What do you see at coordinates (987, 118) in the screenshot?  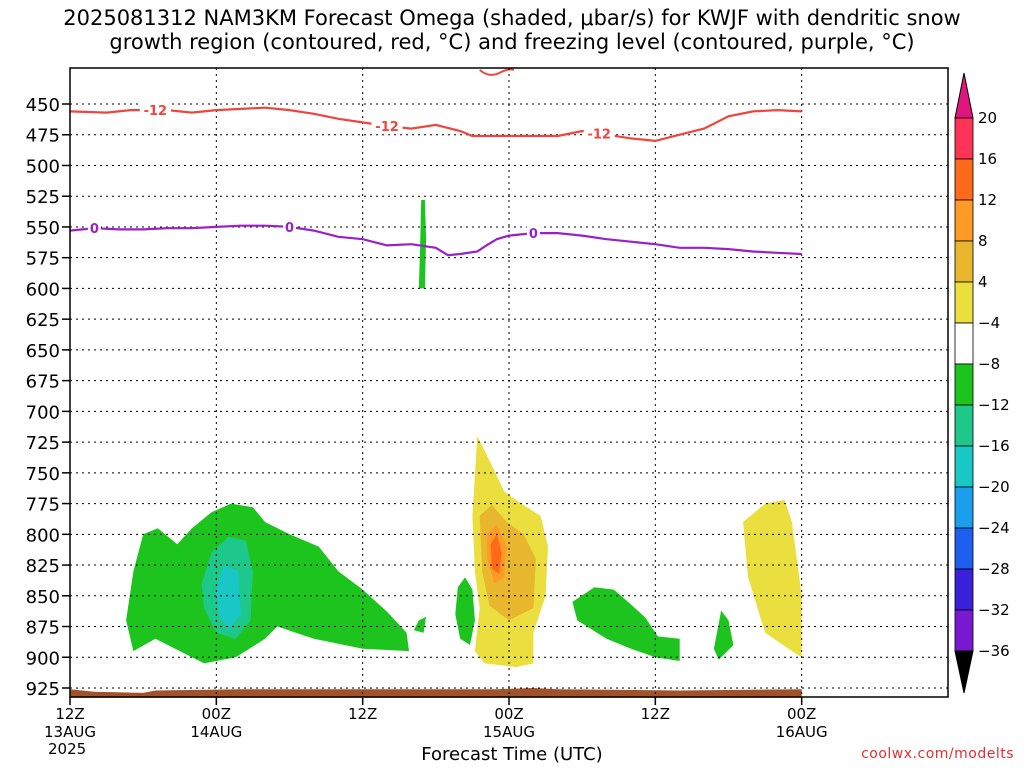 I see `colorbar-label: 20` at bounding box center [987, 118].